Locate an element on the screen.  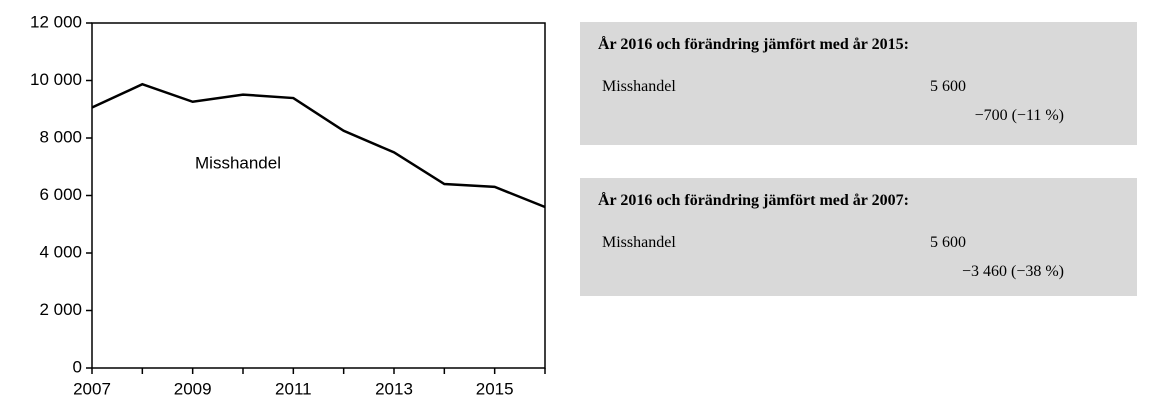
x-tick-label: 2007 is located at coordinates (92, 388).